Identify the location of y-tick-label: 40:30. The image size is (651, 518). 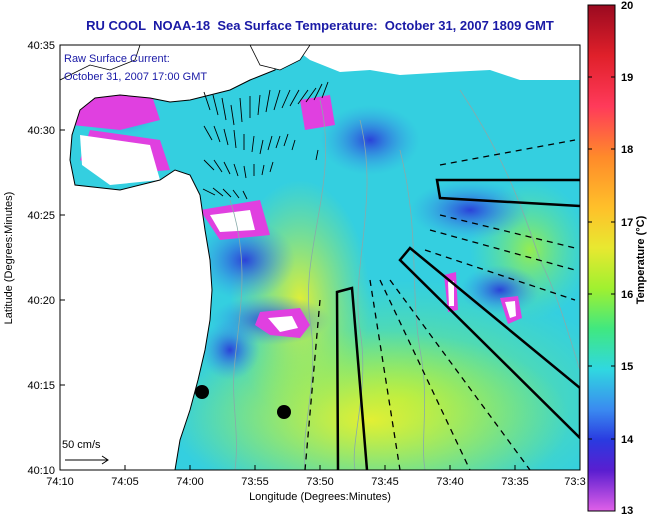
(41, 131).